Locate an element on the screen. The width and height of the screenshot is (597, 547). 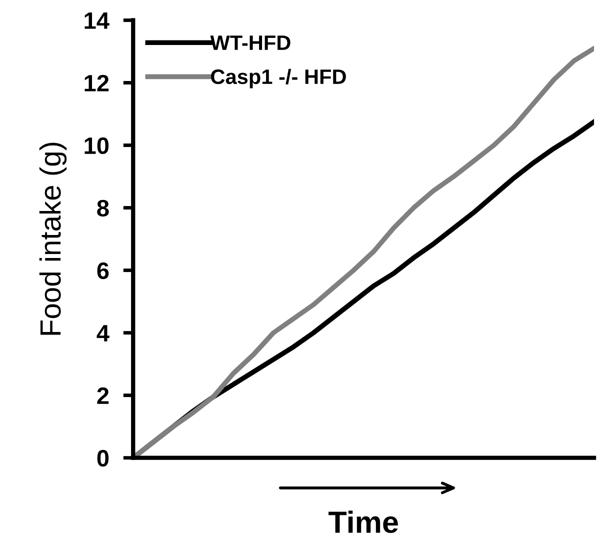
y-tick-label: 10 is located at coordinates (96, 145).